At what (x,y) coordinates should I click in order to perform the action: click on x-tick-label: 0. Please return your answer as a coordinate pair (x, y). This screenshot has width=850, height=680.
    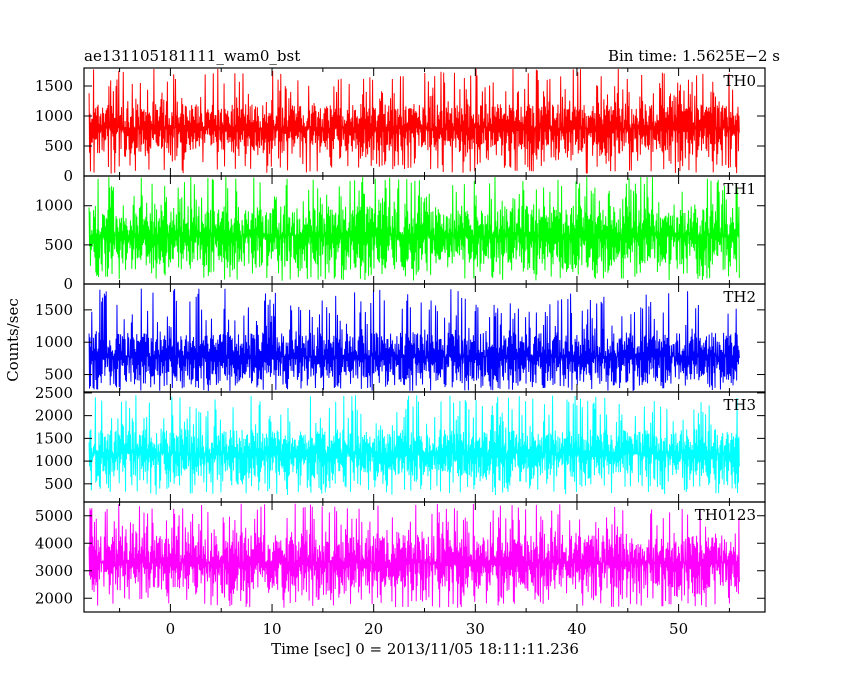
    Looking at the image, I should click on (171, 629).